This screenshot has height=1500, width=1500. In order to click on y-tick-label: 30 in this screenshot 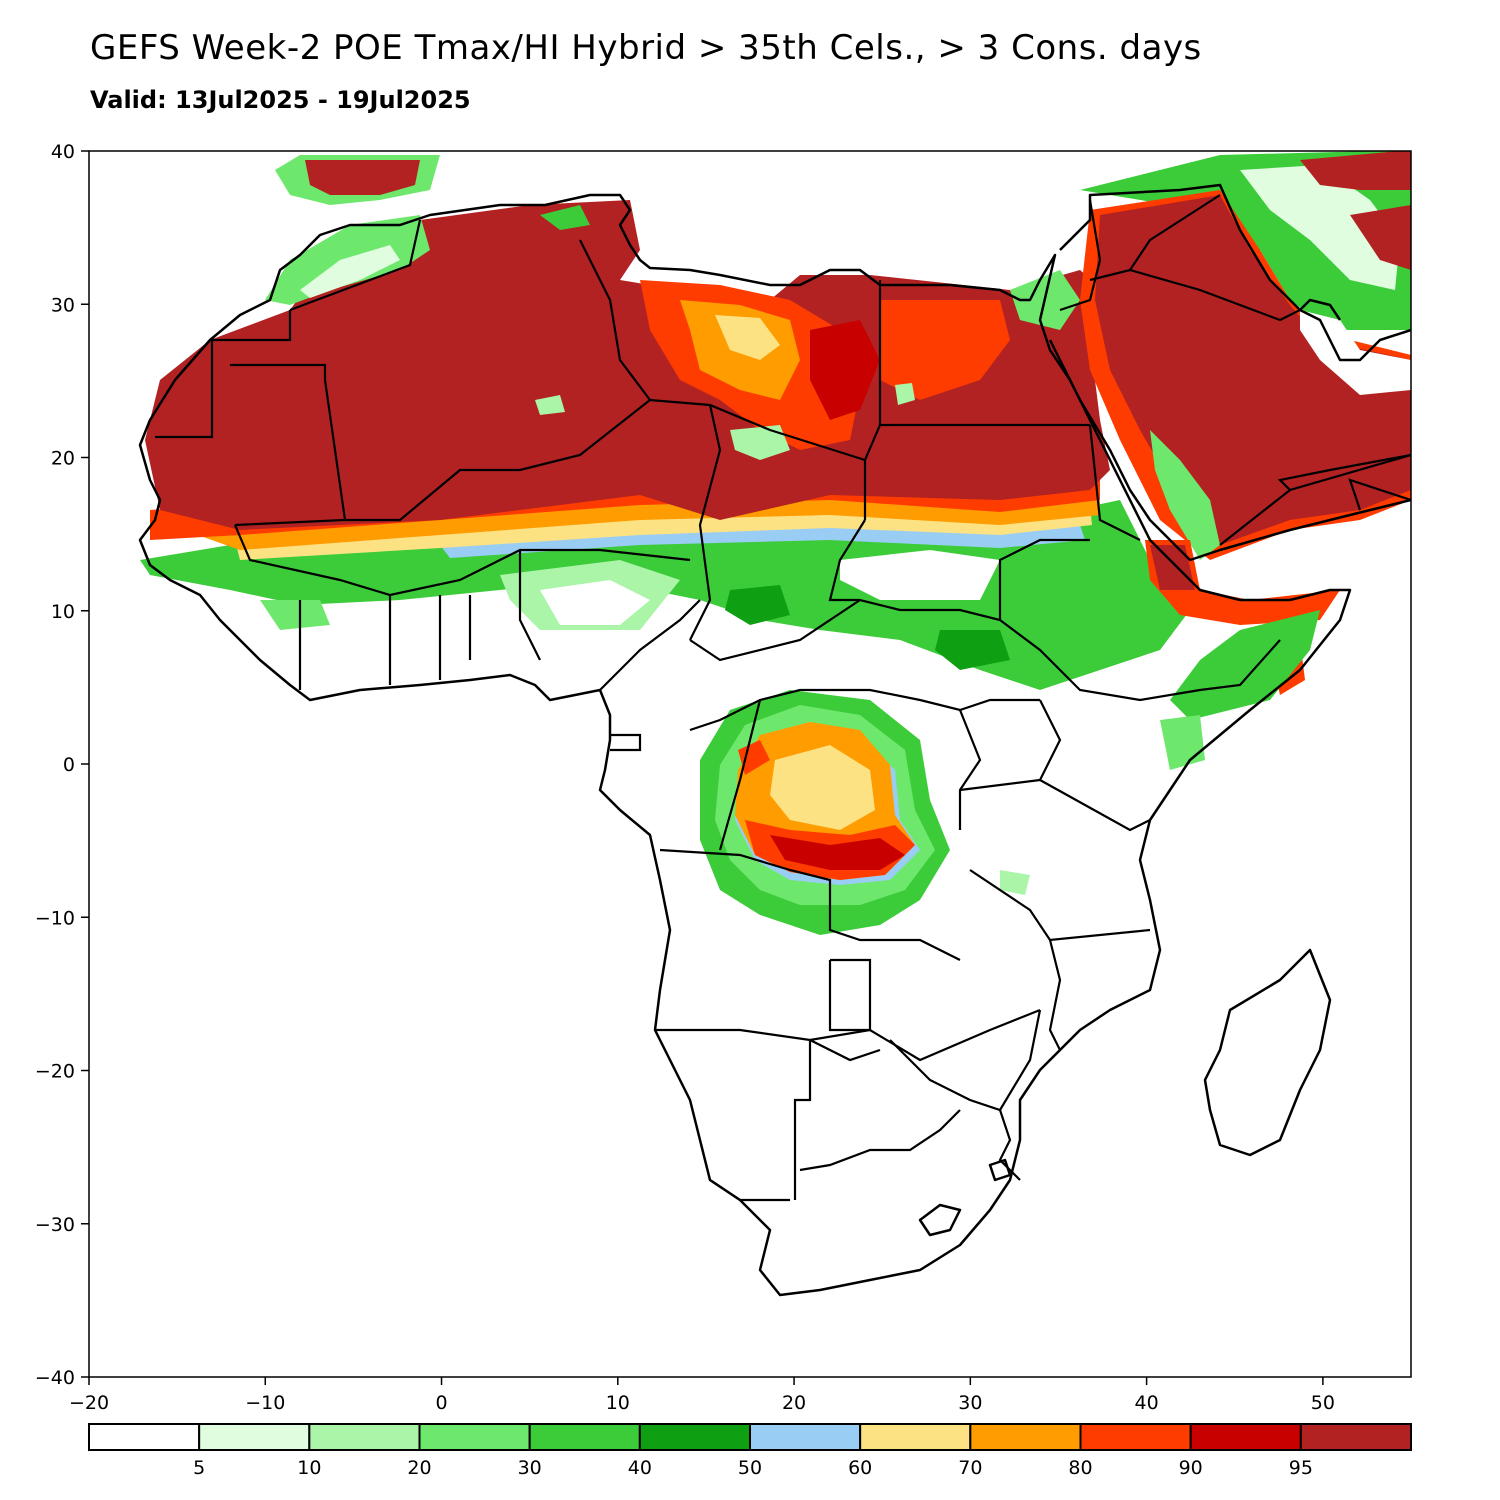, I will do `click(63, 305)`.